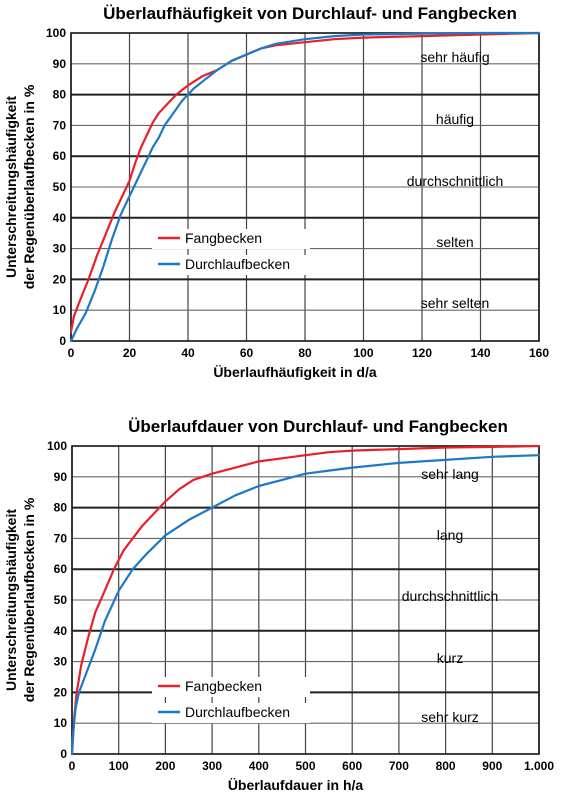 This screenshot has height=800, width=570. Describe the element at coordinates (295, 372) in the screenshot. I see `x-axis-label: Überlaufhäufigkeit in d/a` at that location.